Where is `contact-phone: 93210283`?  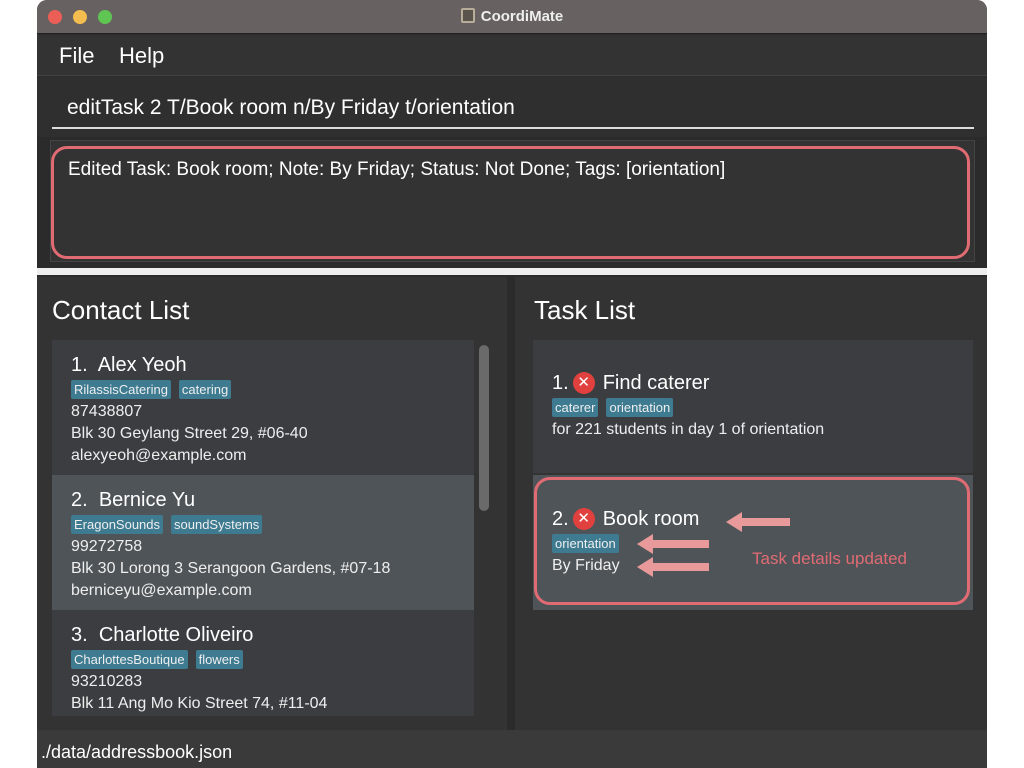
contact-phone: 93210283 is located at coordinates (107, 681).